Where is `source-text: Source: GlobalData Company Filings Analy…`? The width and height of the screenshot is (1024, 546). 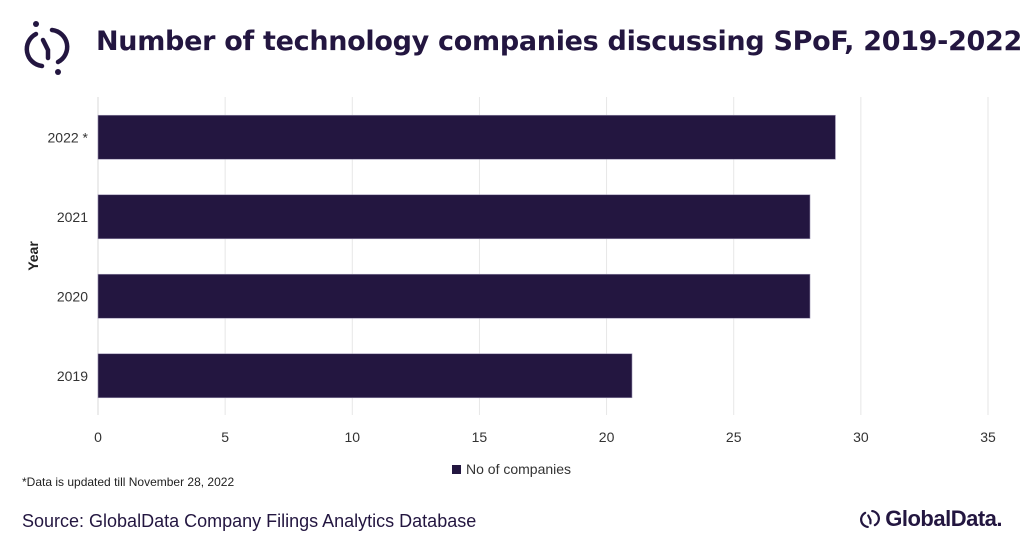 source-text: Source: GlobalData Company Filings Analy… is located at coordinates (249, 521).